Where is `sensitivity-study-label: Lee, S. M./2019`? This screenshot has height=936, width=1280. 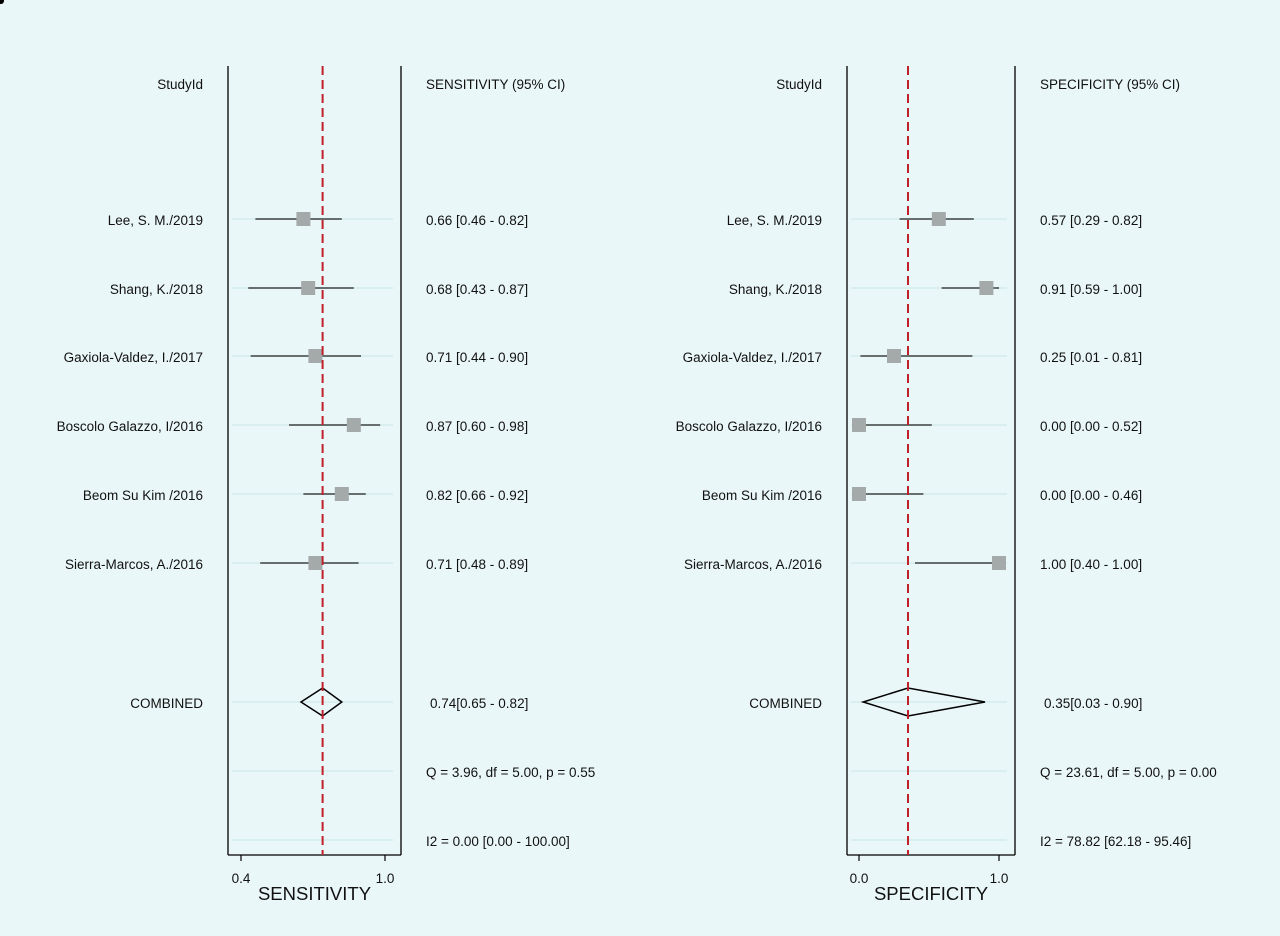
sensitivity-study-label: Lee, S. M./2019 is located at coordinates (155, 220).